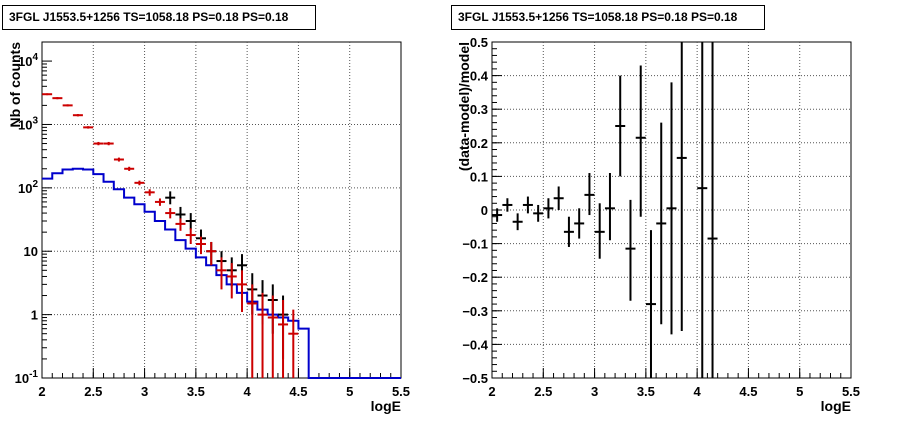 The image size is (898, 421). What do you see at coordinates (28, 60) in the screenshot?
I see `y-tick-label: 10⁴` at bounding box center [28, 60].